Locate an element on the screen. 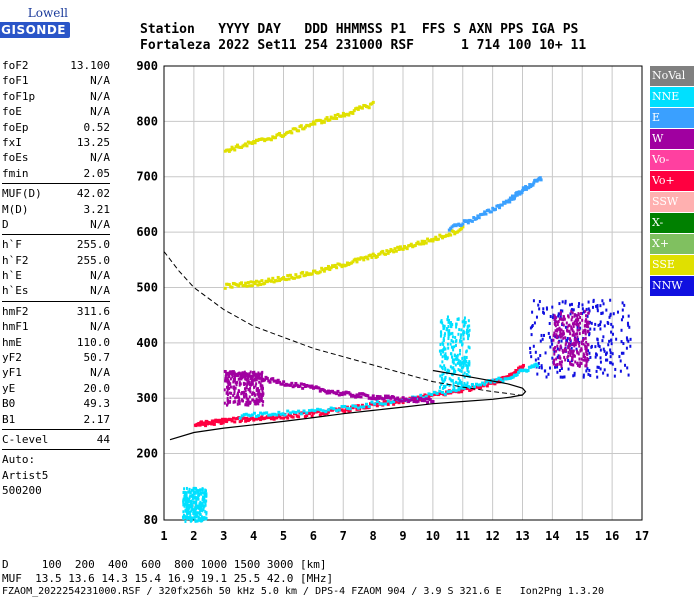 The height and width of the screenshot is (600, 700). param-row-hmf2: hmF2 311.6 is located at coordinates (56, 311).